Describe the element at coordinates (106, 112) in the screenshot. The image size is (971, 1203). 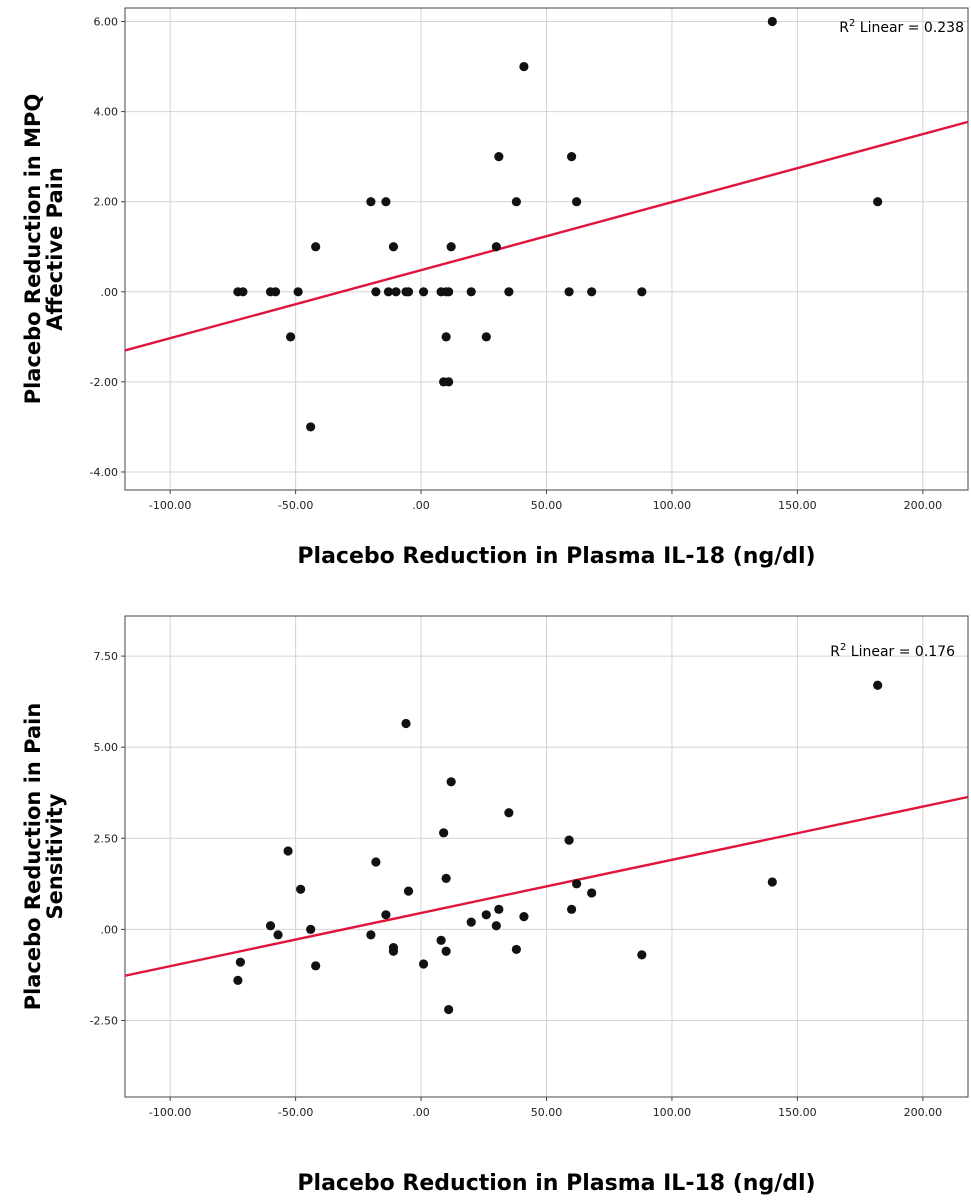
I see `y-tick-label: 4.00` at that location.